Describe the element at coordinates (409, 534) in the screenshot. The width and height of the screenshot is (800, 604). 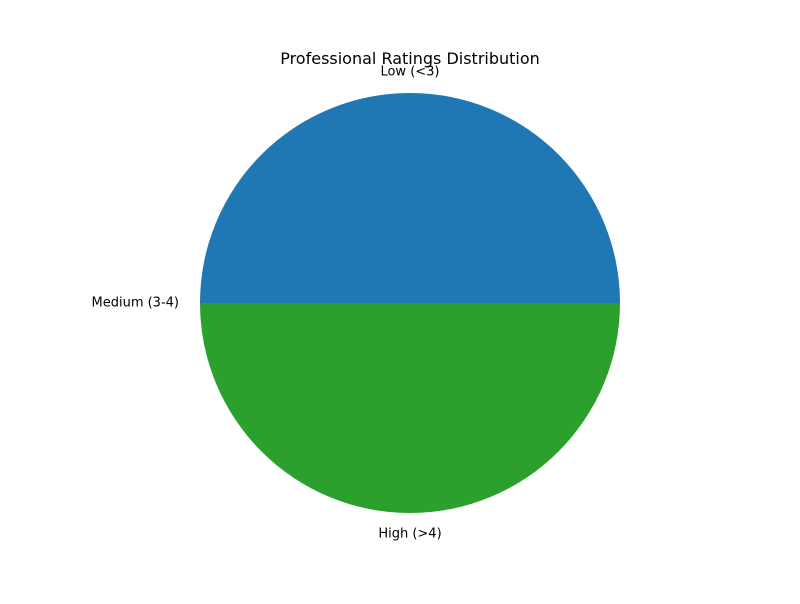
I see `slice-label-high-4: High (>4)` at that location.